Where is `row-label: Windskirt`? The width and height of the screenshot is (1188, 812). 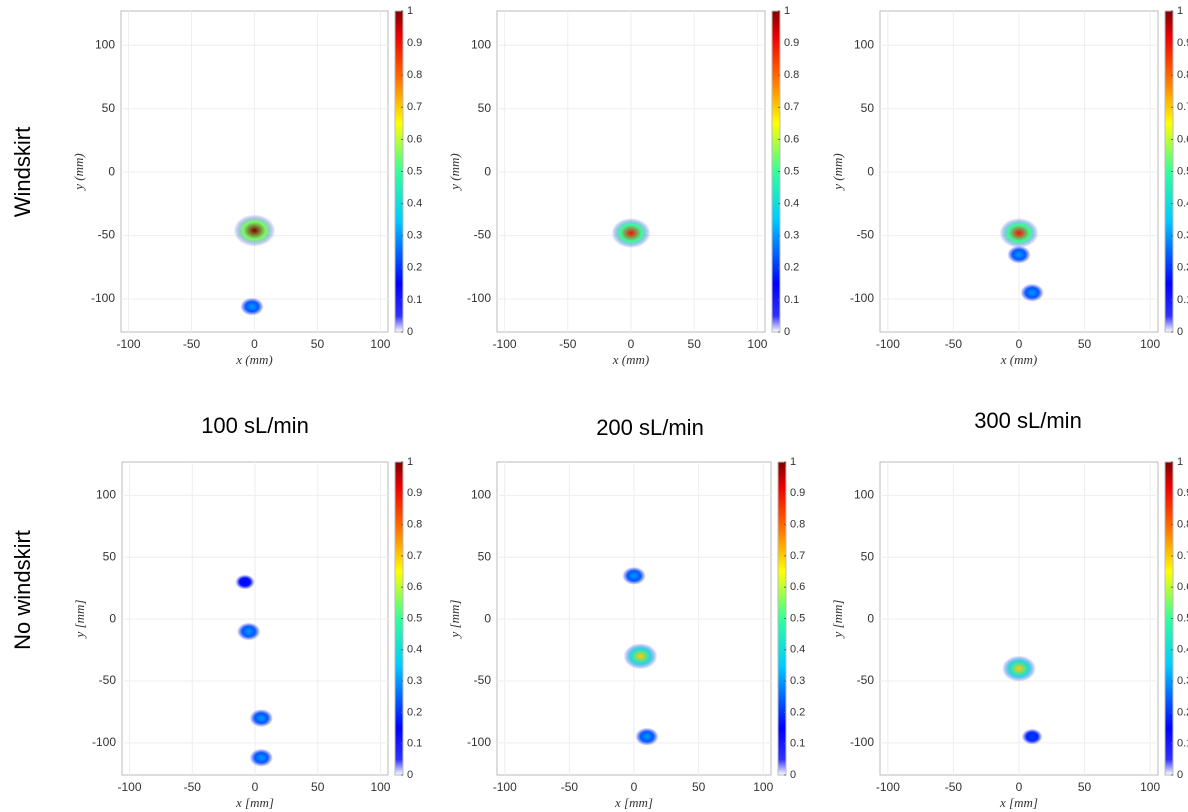 row-label: Windskirt is located at coordinates (22, 172).